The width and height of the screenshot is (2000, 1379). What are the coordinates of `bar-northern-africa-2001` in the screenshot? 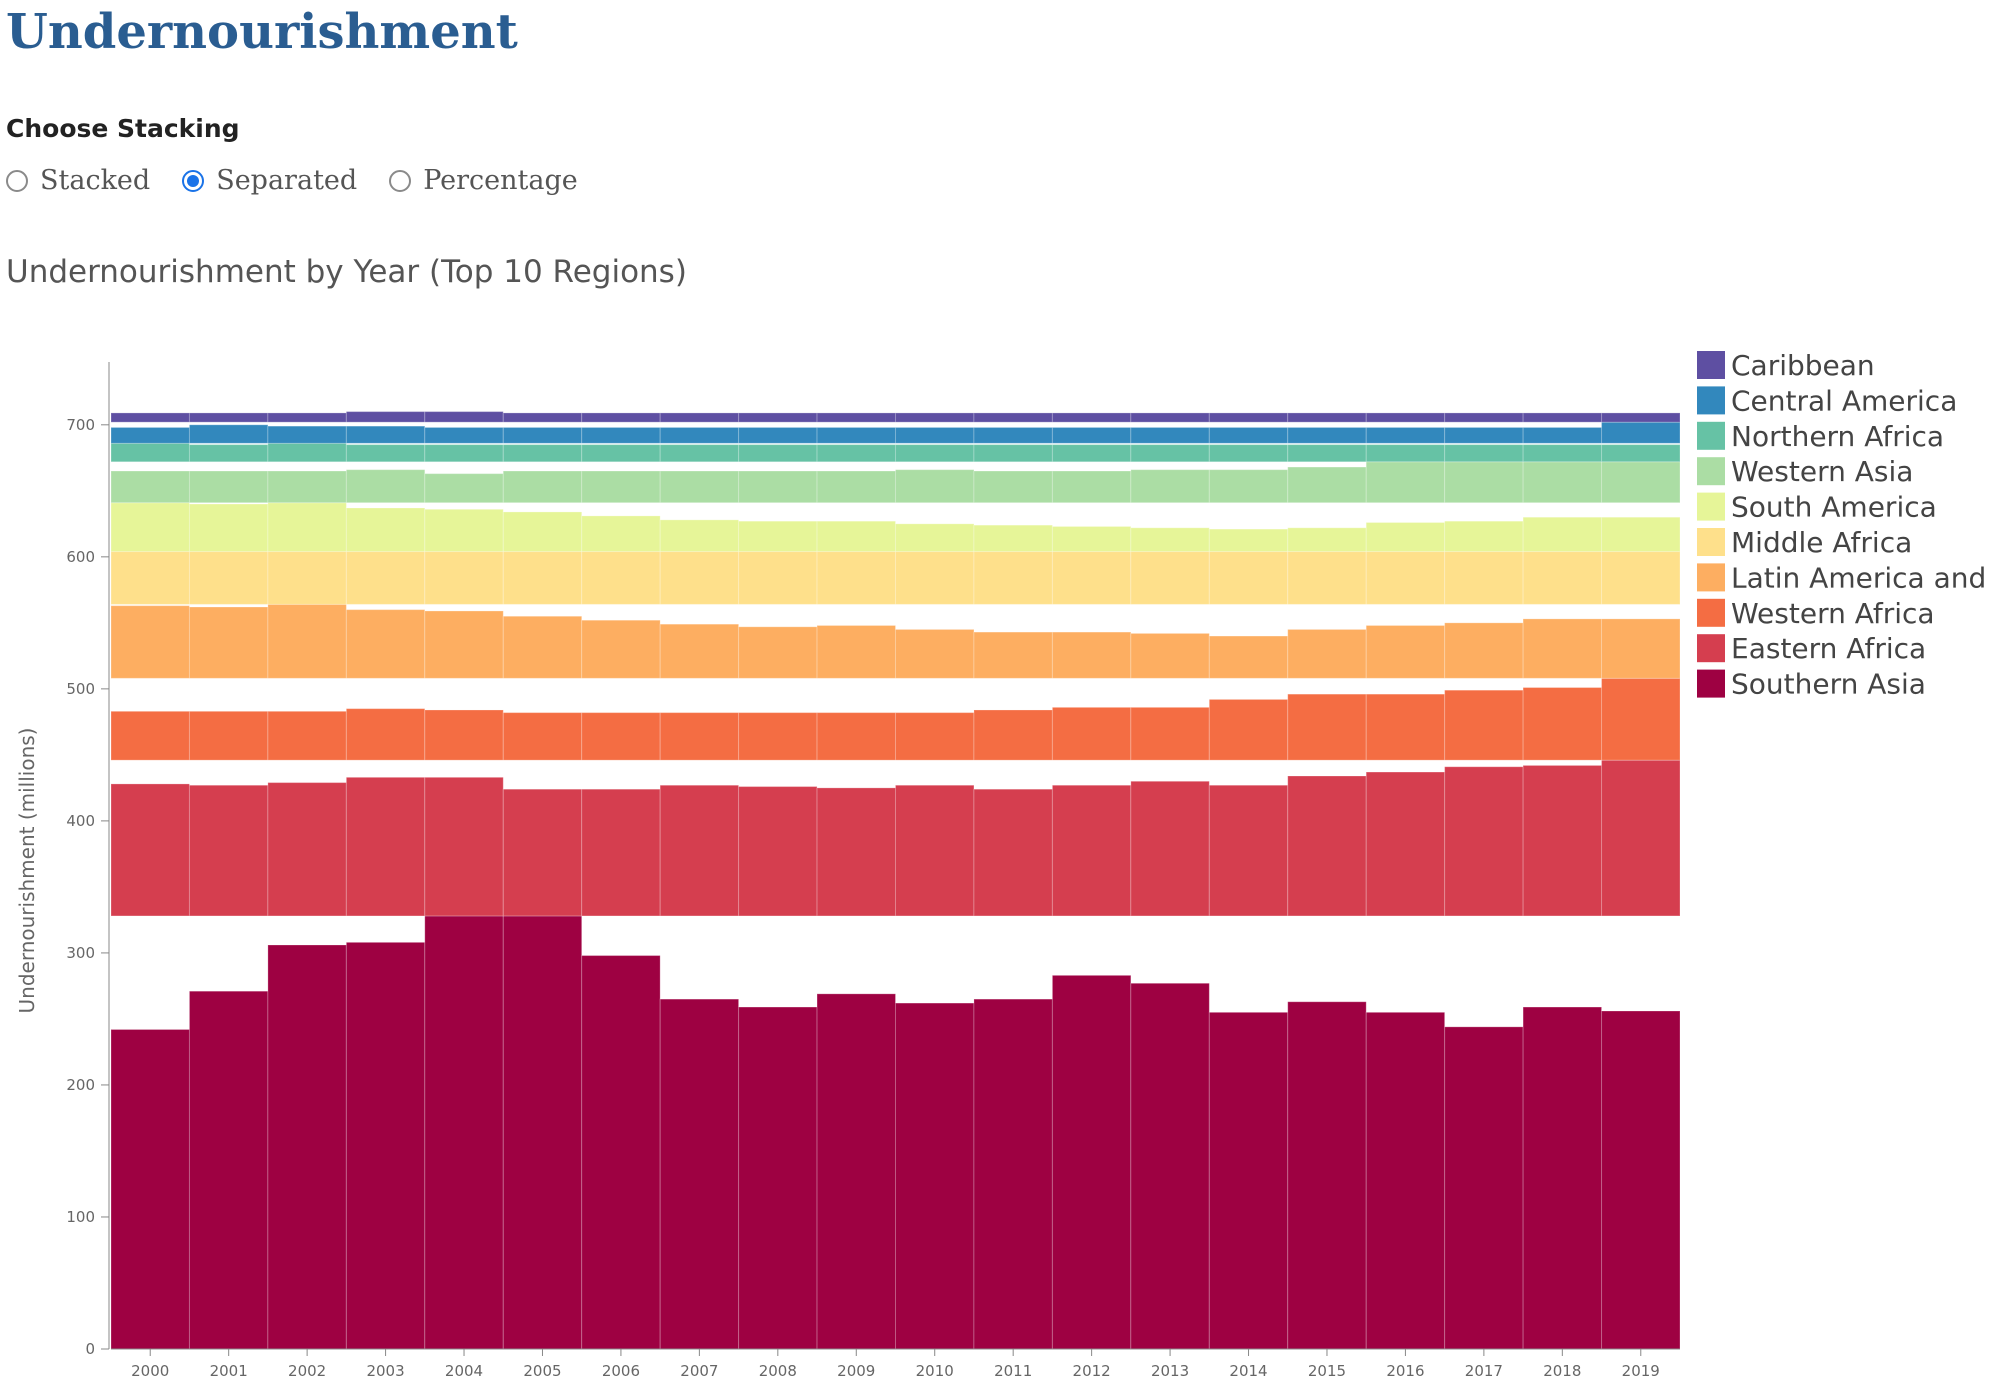 It's located at (228, 453).